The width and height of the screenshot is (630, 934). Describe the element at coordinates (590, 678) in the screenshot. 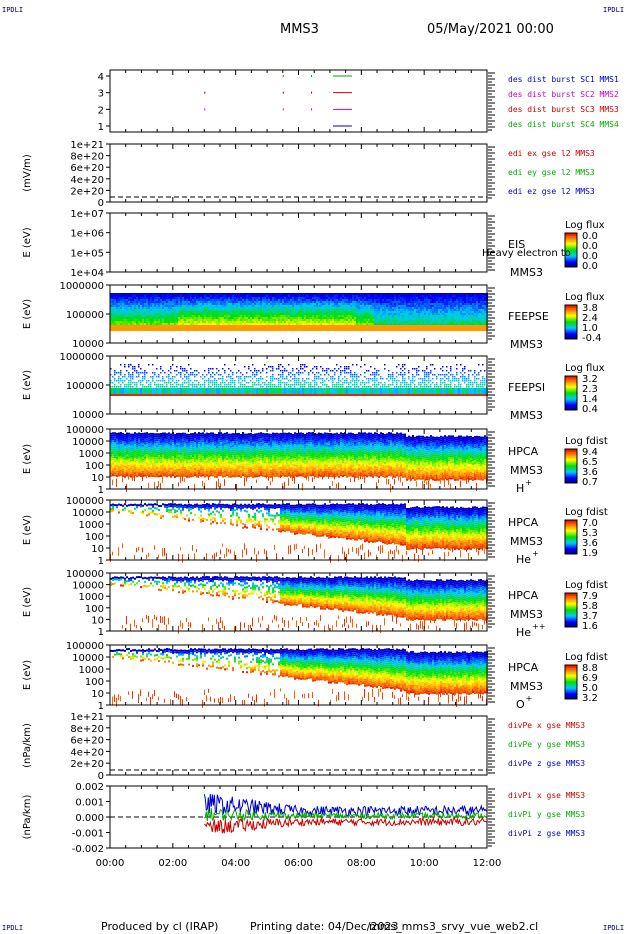

I see `colorbar-tick-hpca_o-1: 6.9` at that location.